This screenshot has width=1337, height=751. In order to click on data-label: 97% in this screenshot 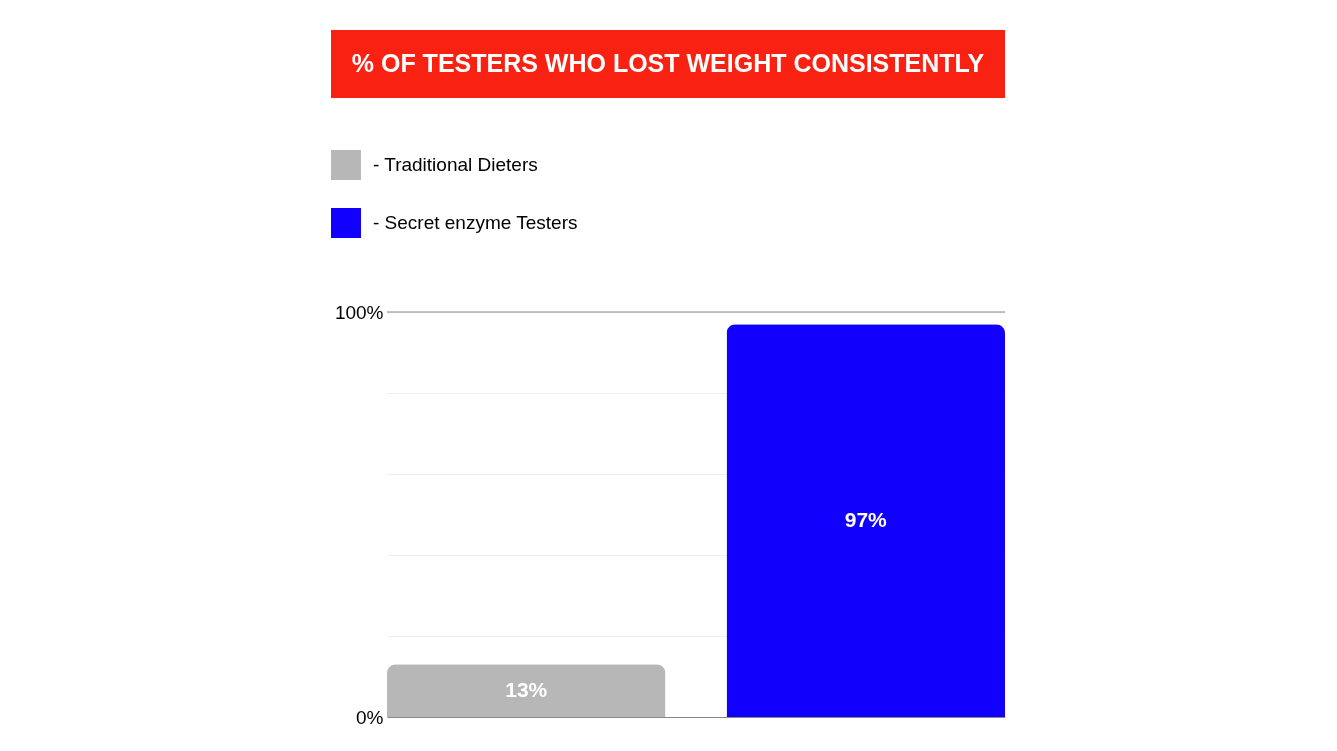, I will do `click(866, 519)`.